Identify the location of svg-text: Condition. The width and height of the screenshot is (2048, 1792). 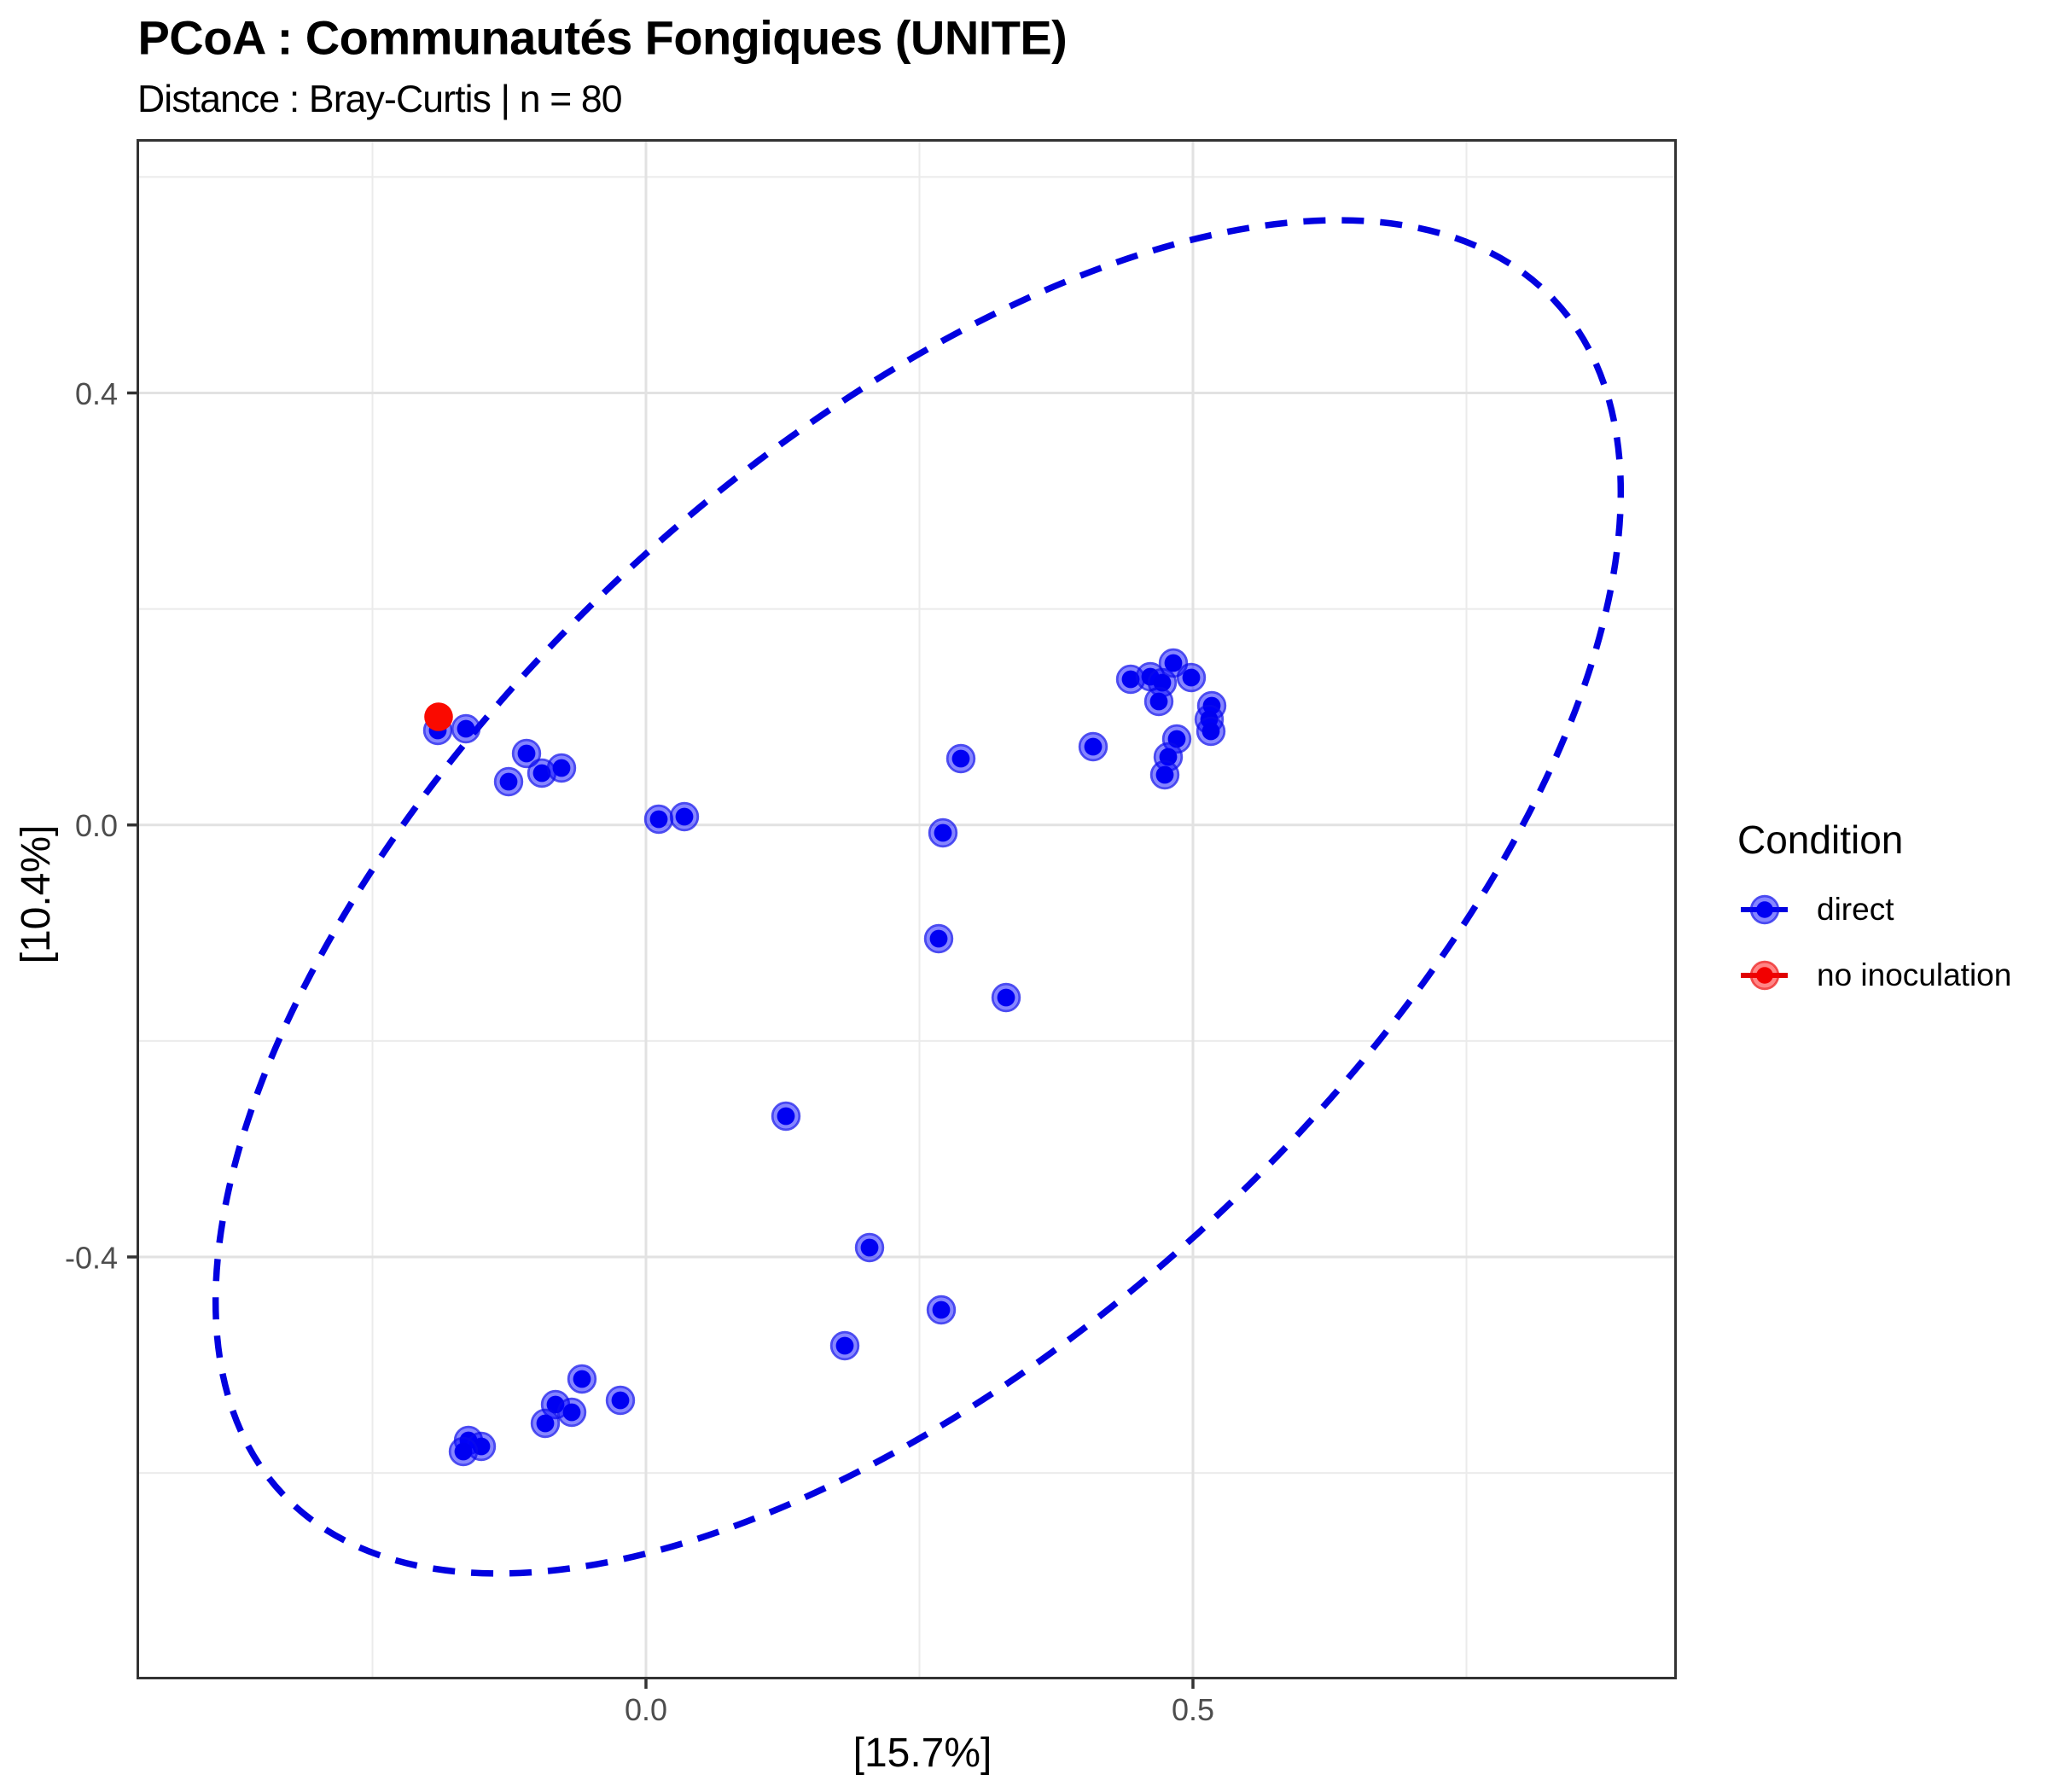
(1820, 839).